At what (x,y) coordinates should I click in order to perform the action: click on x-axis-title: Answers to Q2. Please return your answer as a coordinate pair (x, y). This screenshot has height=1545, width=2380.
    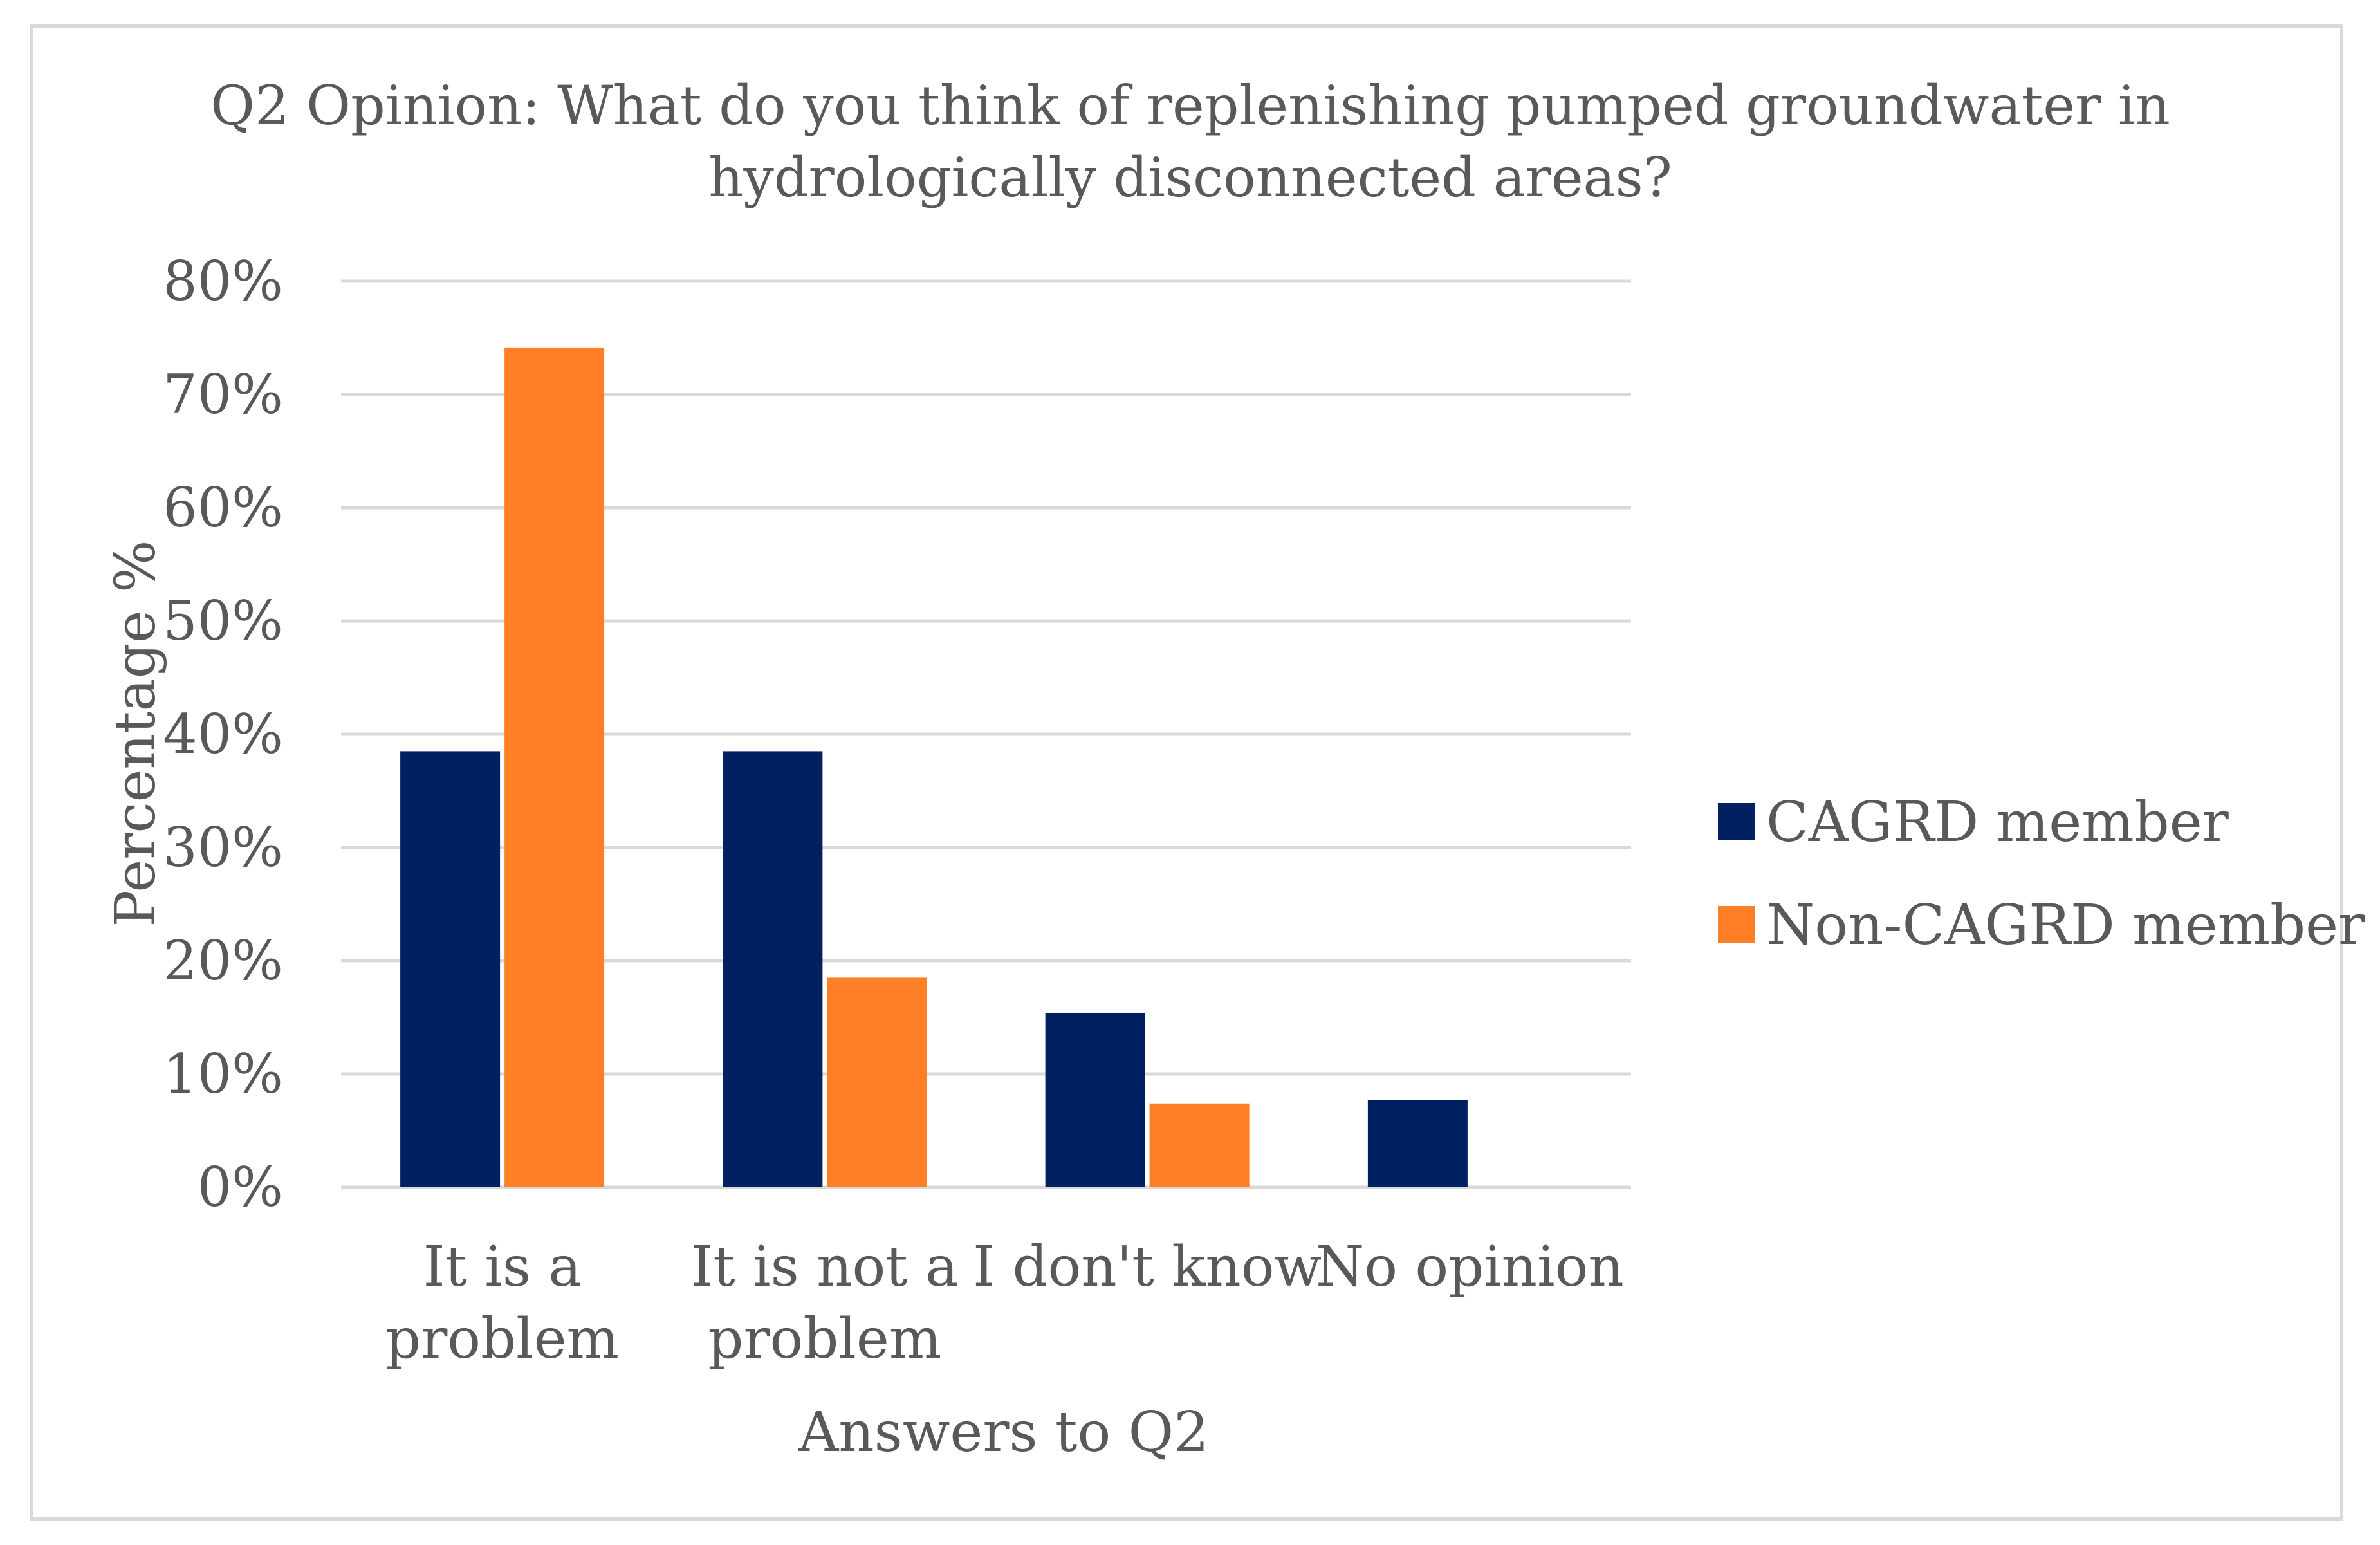
    Looking at the image, I should click on (1003, 1432).